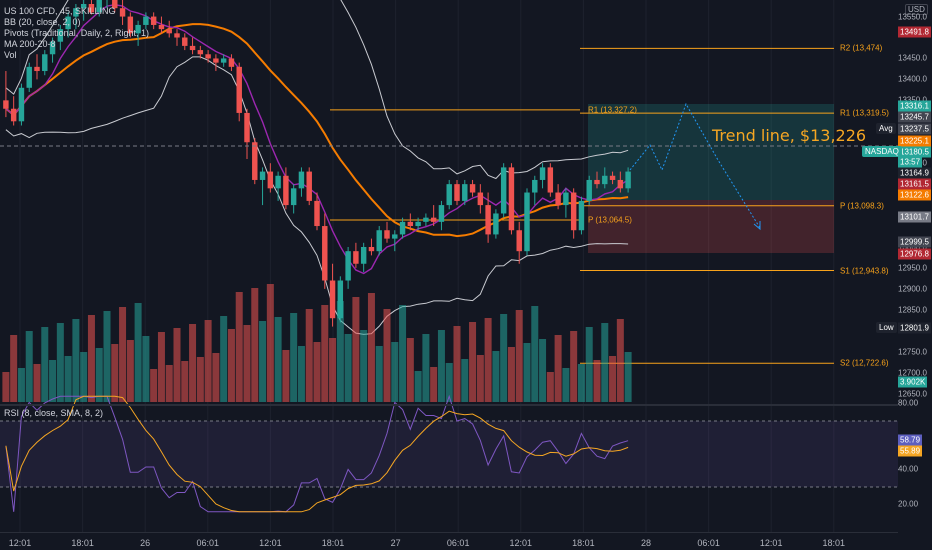  Describe the element at coordinates (646, 543) in the screenshot. I see `time-label: 28` at that location.